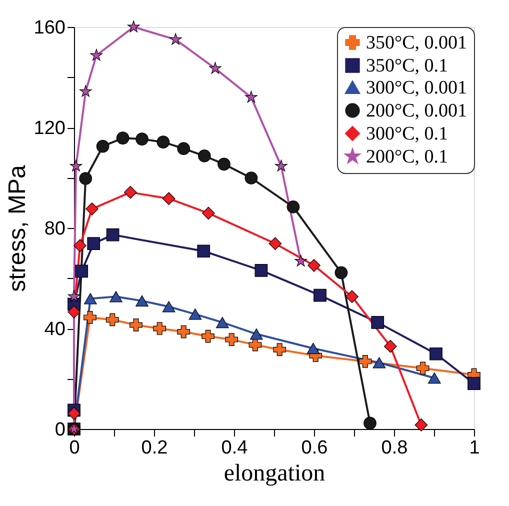 This screenshot has width=509, height=506. I want to click on y-tick-label: 80, so click(55, 229).